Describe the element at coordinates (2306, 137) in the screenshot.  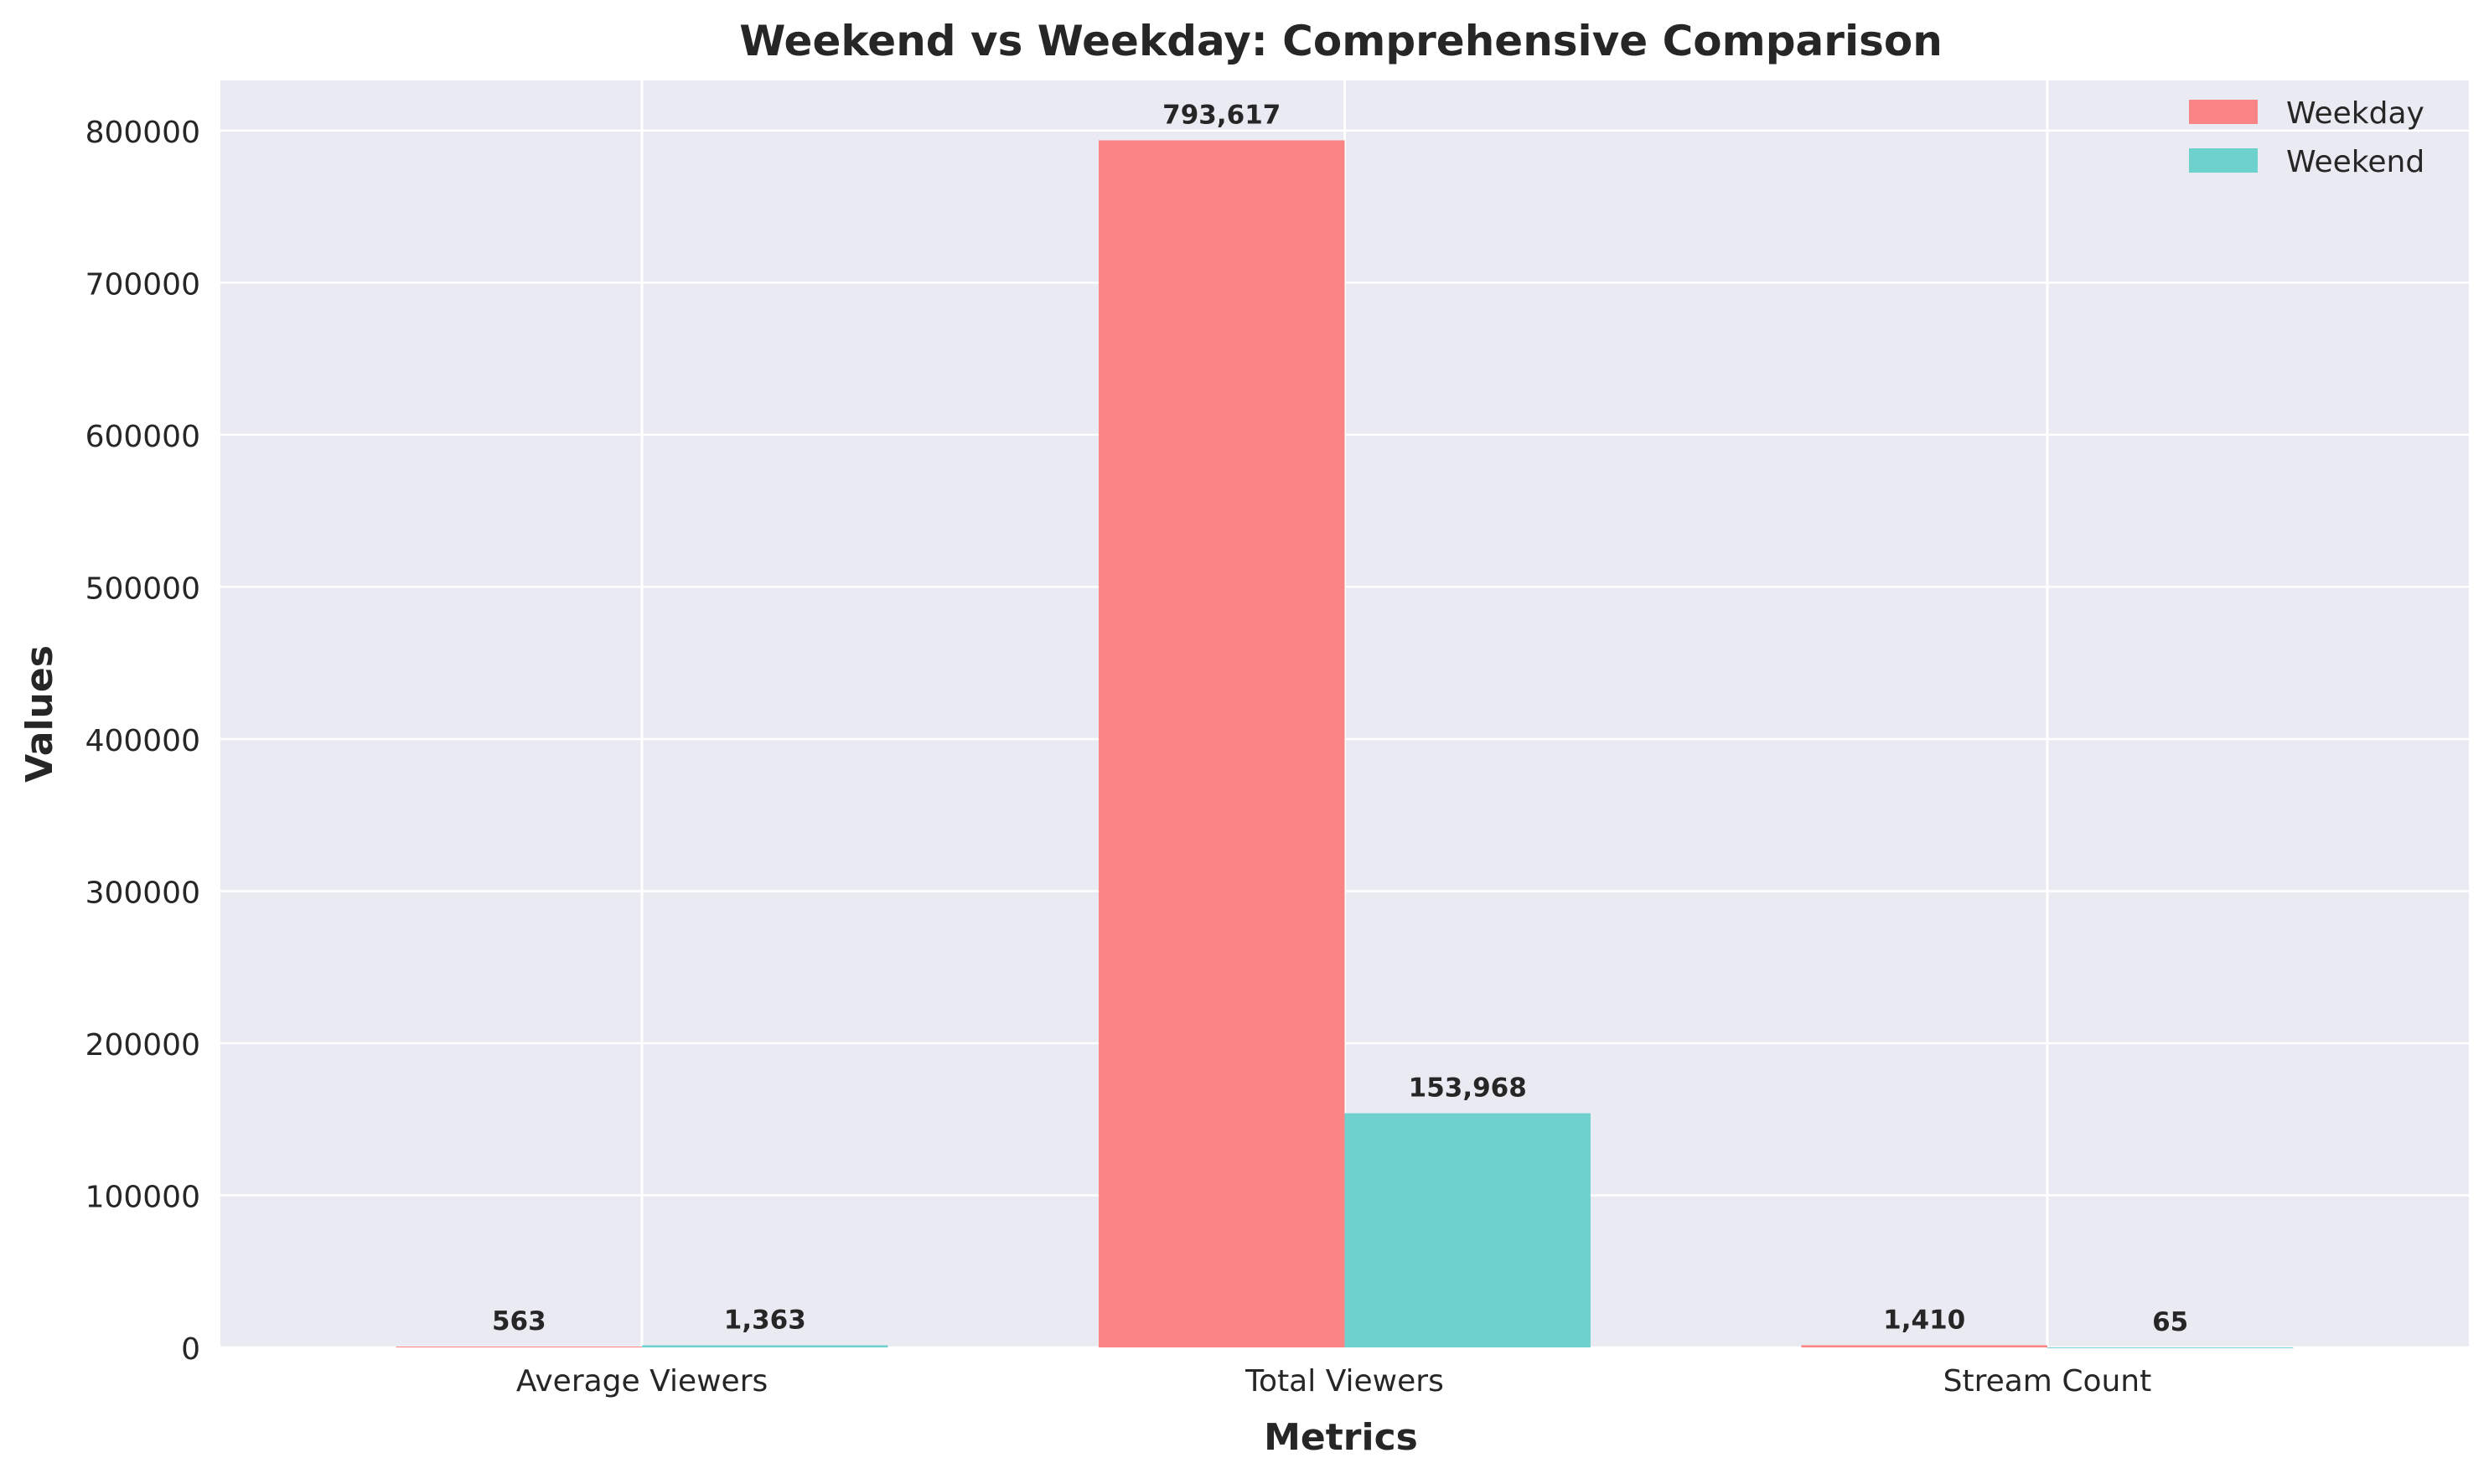
I see `legend: Weekday Weekend` at that location.